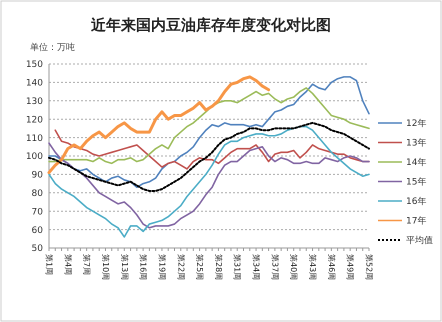 The image size is (442, 322). I want to click on y-tick-label: 110, so click(35, 139).